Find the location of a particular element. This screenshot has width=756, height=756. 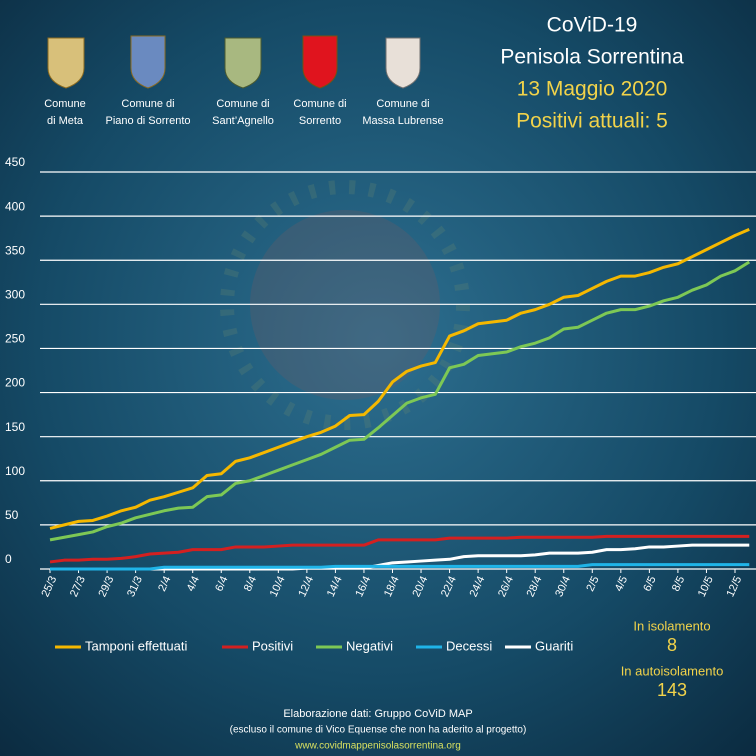

stat-label: In isolamento is located at coordinates (671, 625).